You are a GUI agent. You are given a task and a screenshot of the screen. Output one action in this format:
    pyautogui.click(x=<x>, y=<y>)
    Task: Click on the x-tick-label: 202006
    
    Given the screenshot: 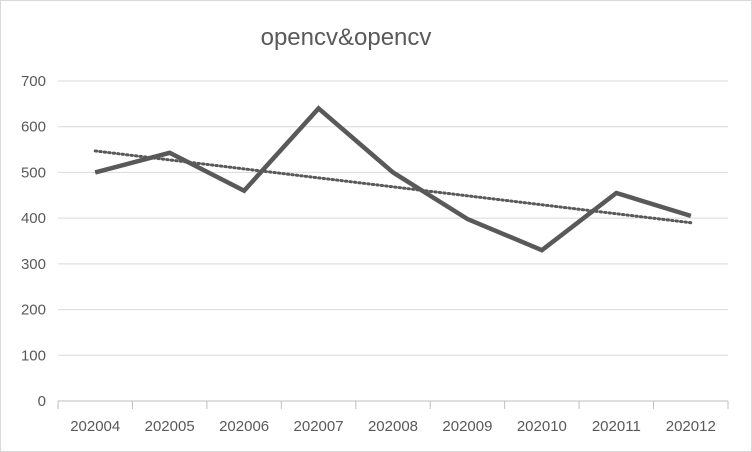 What is the action you would take?
    pyautogui.click(x=244, y=426)
    